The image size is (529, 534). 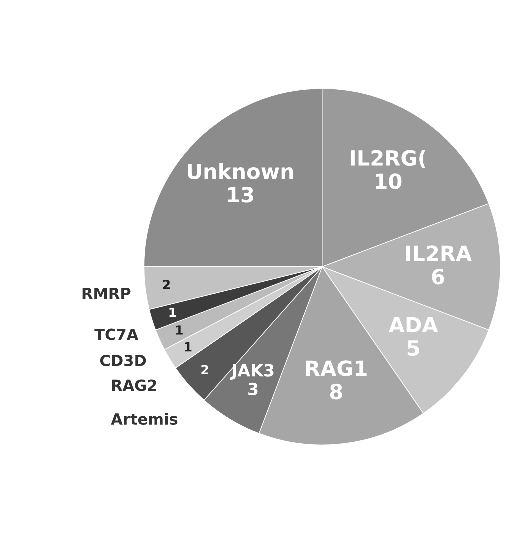 I want to click on slice-label: Artemis, so click(x=144, y=419).